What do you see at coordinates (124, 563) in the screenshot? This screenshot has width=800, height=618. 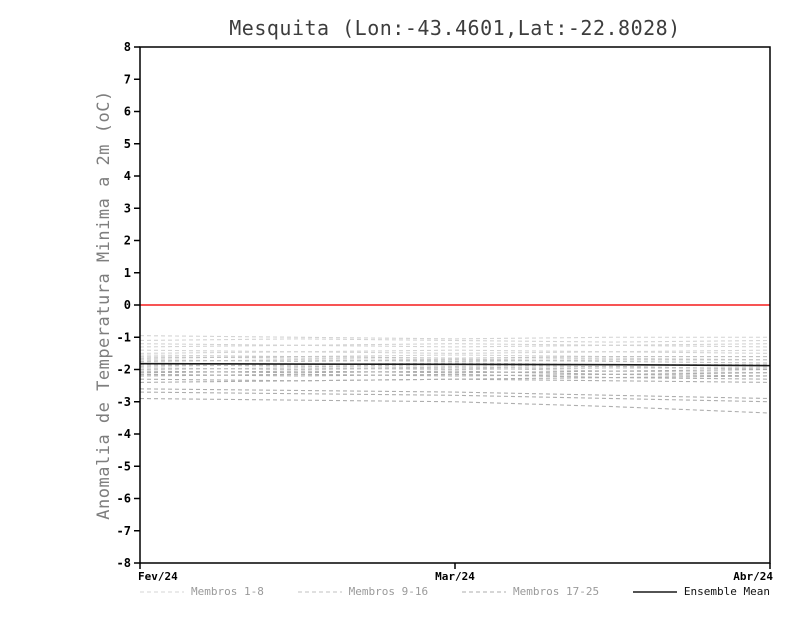 I see `y-tick-label: -8` at bounding box center [124, 563].